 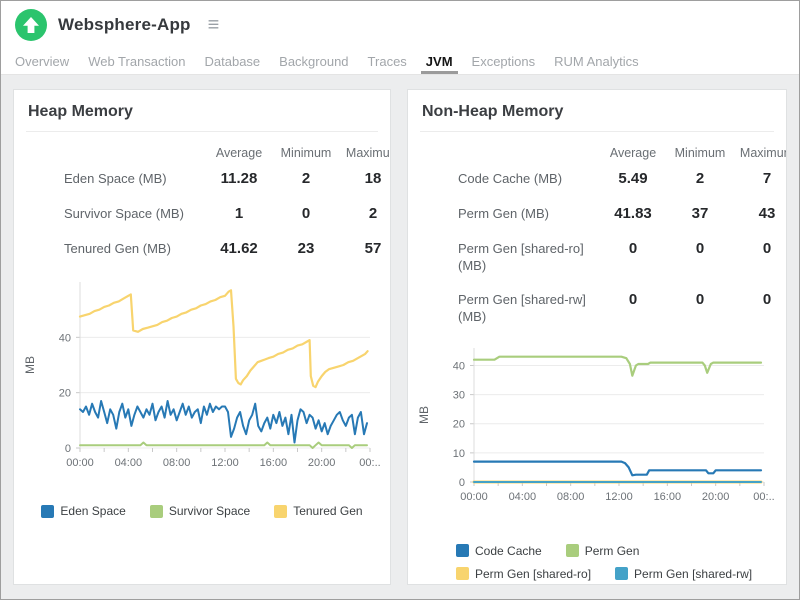 I want to click on stat-value: 7, so click(x=767, y=178).